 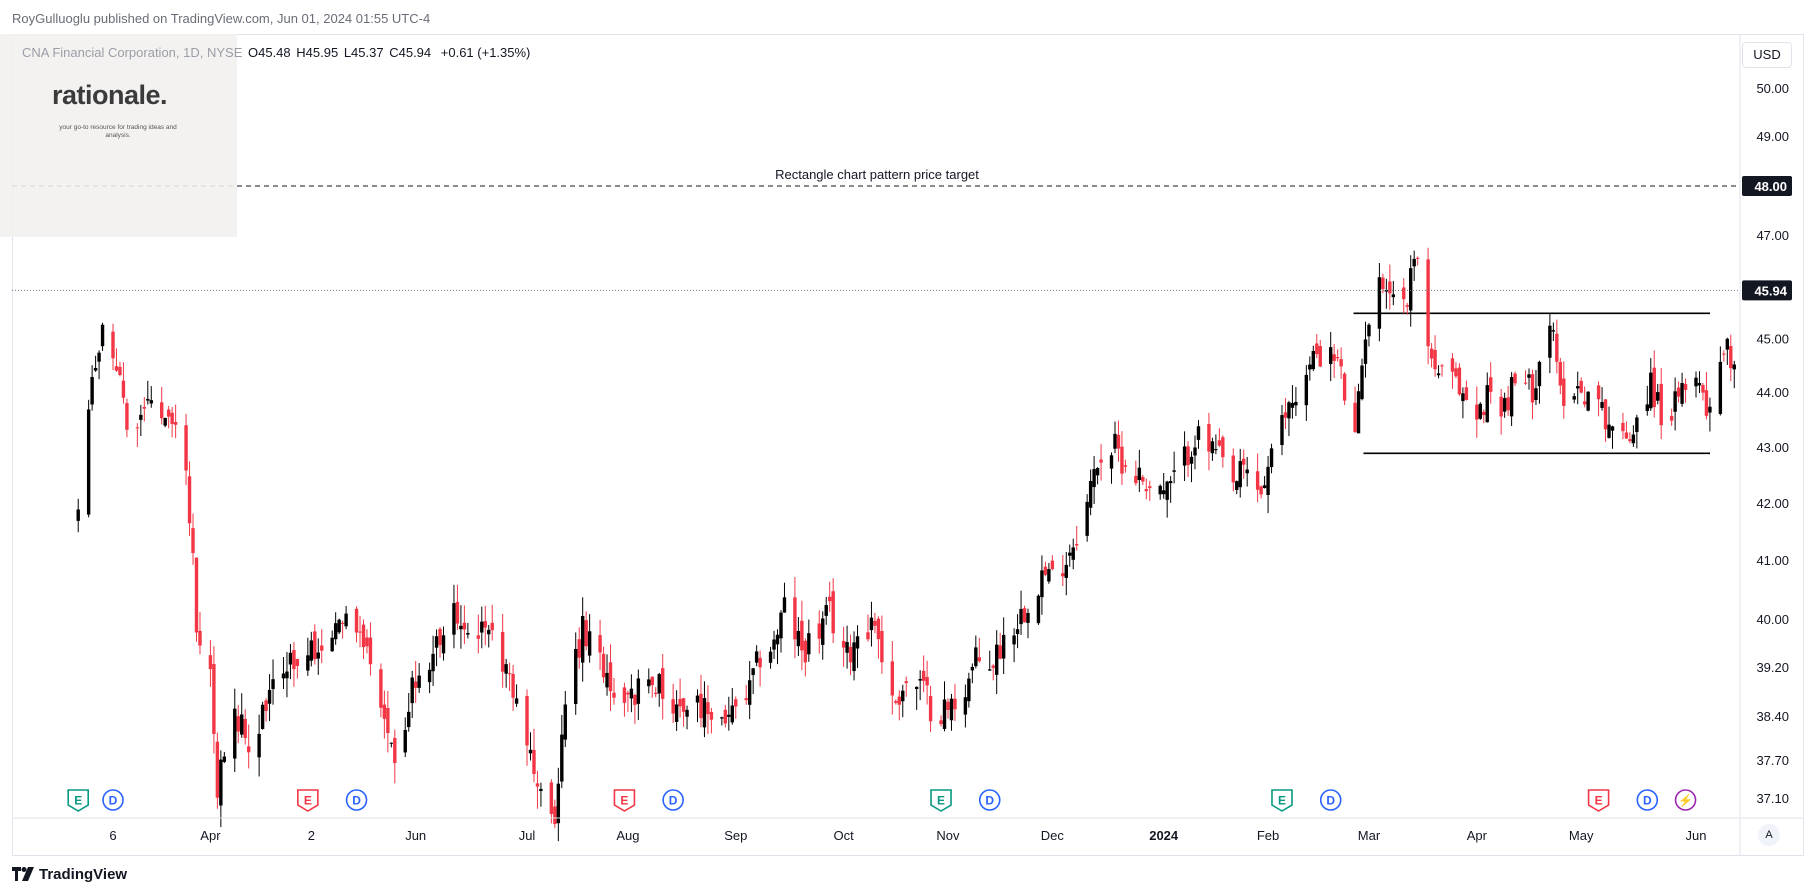 I want to click on time-tick-label: Nov, so click(x=948, y=835).